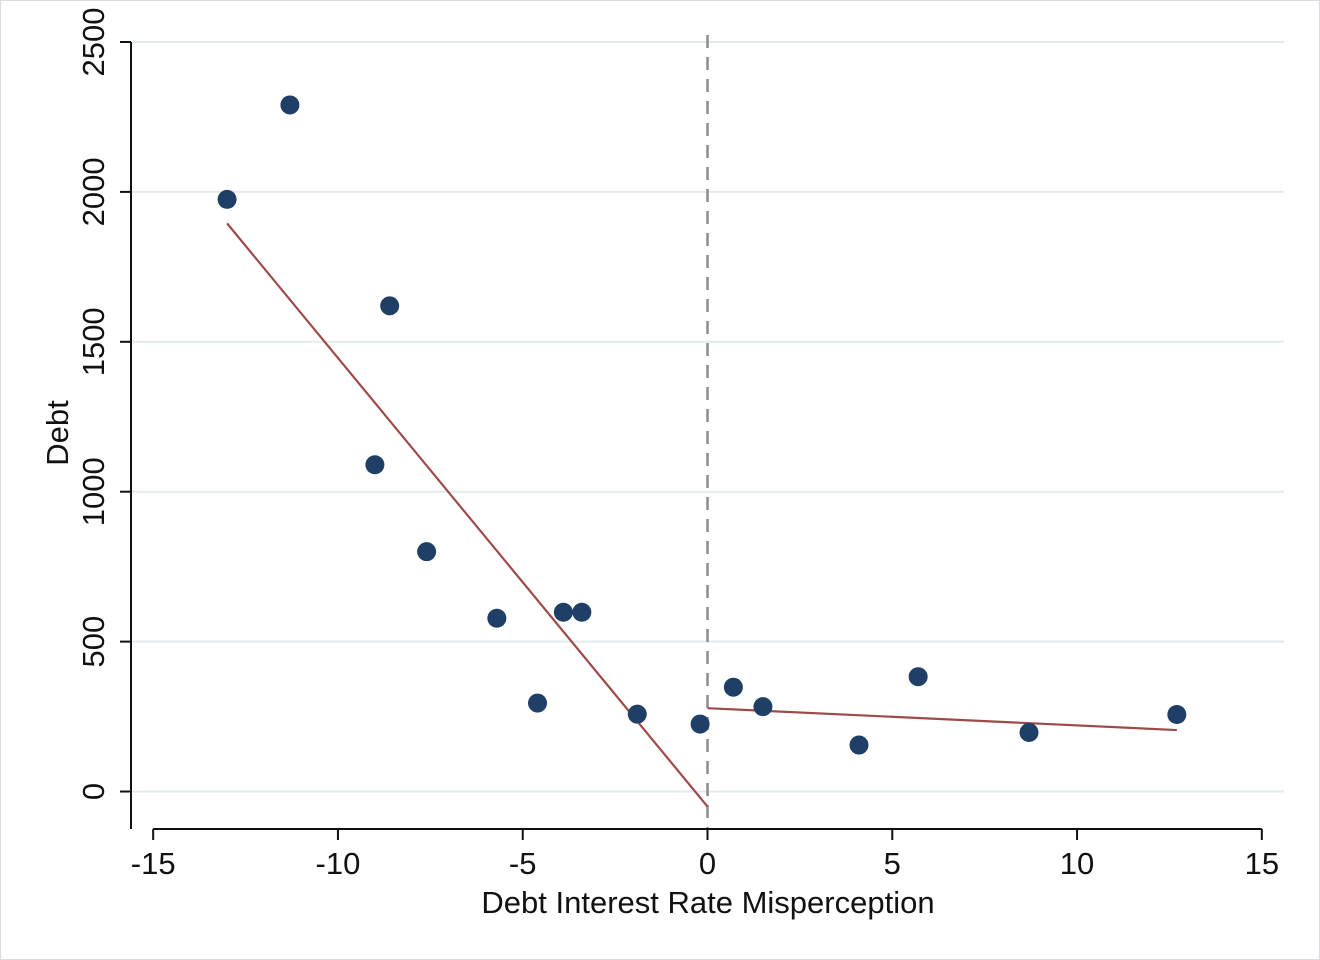  What do you see at coordinates (892, 863) in the screenshot?
I see `x-tick-label-4: 5` at bounding box center [892, 863].